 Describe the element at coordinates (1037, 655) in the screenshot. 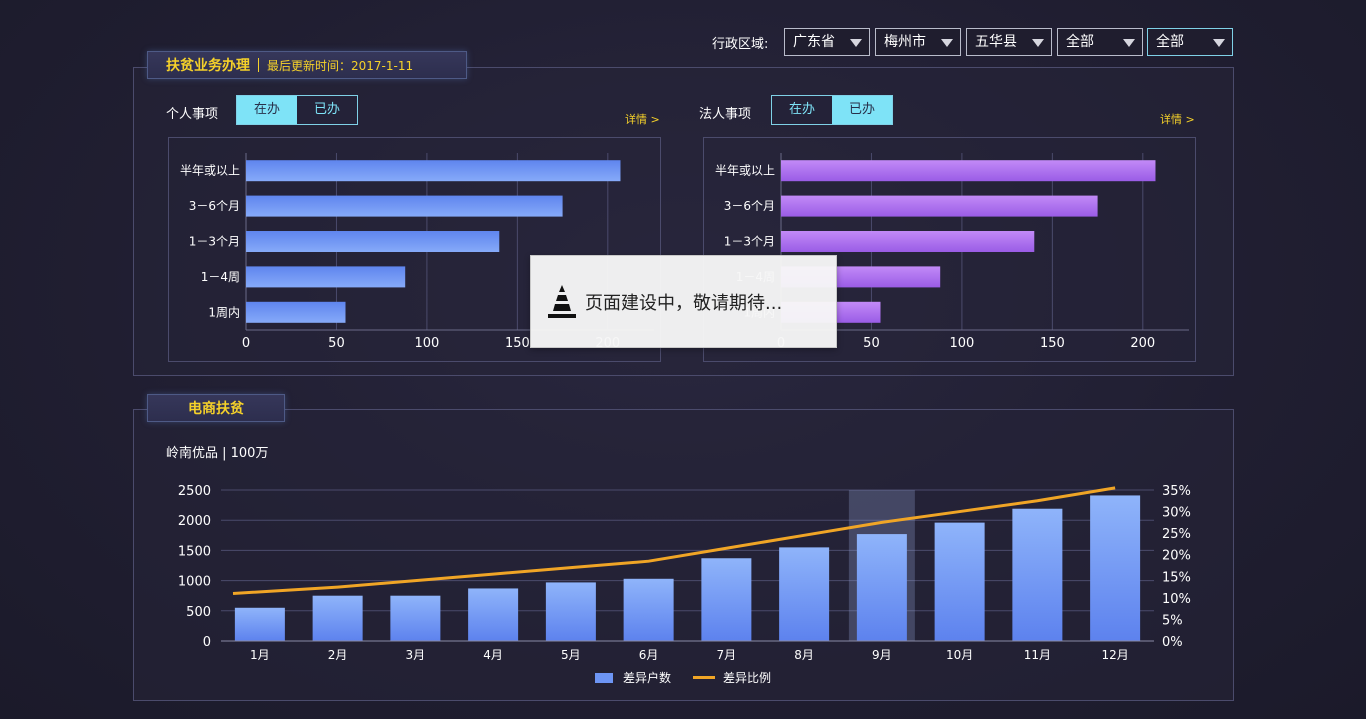

I see `month-label: 11月` at that location.